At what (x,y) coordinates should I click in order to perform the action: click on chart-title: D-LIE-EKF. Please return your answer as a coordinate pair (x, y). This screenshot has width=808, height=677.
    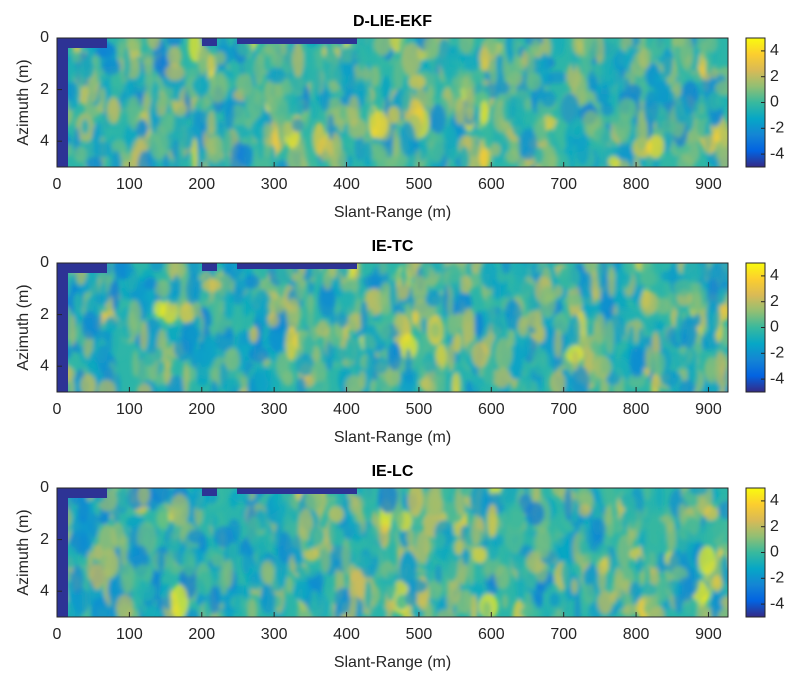
    Looking at the image, I should click on (392, 21).